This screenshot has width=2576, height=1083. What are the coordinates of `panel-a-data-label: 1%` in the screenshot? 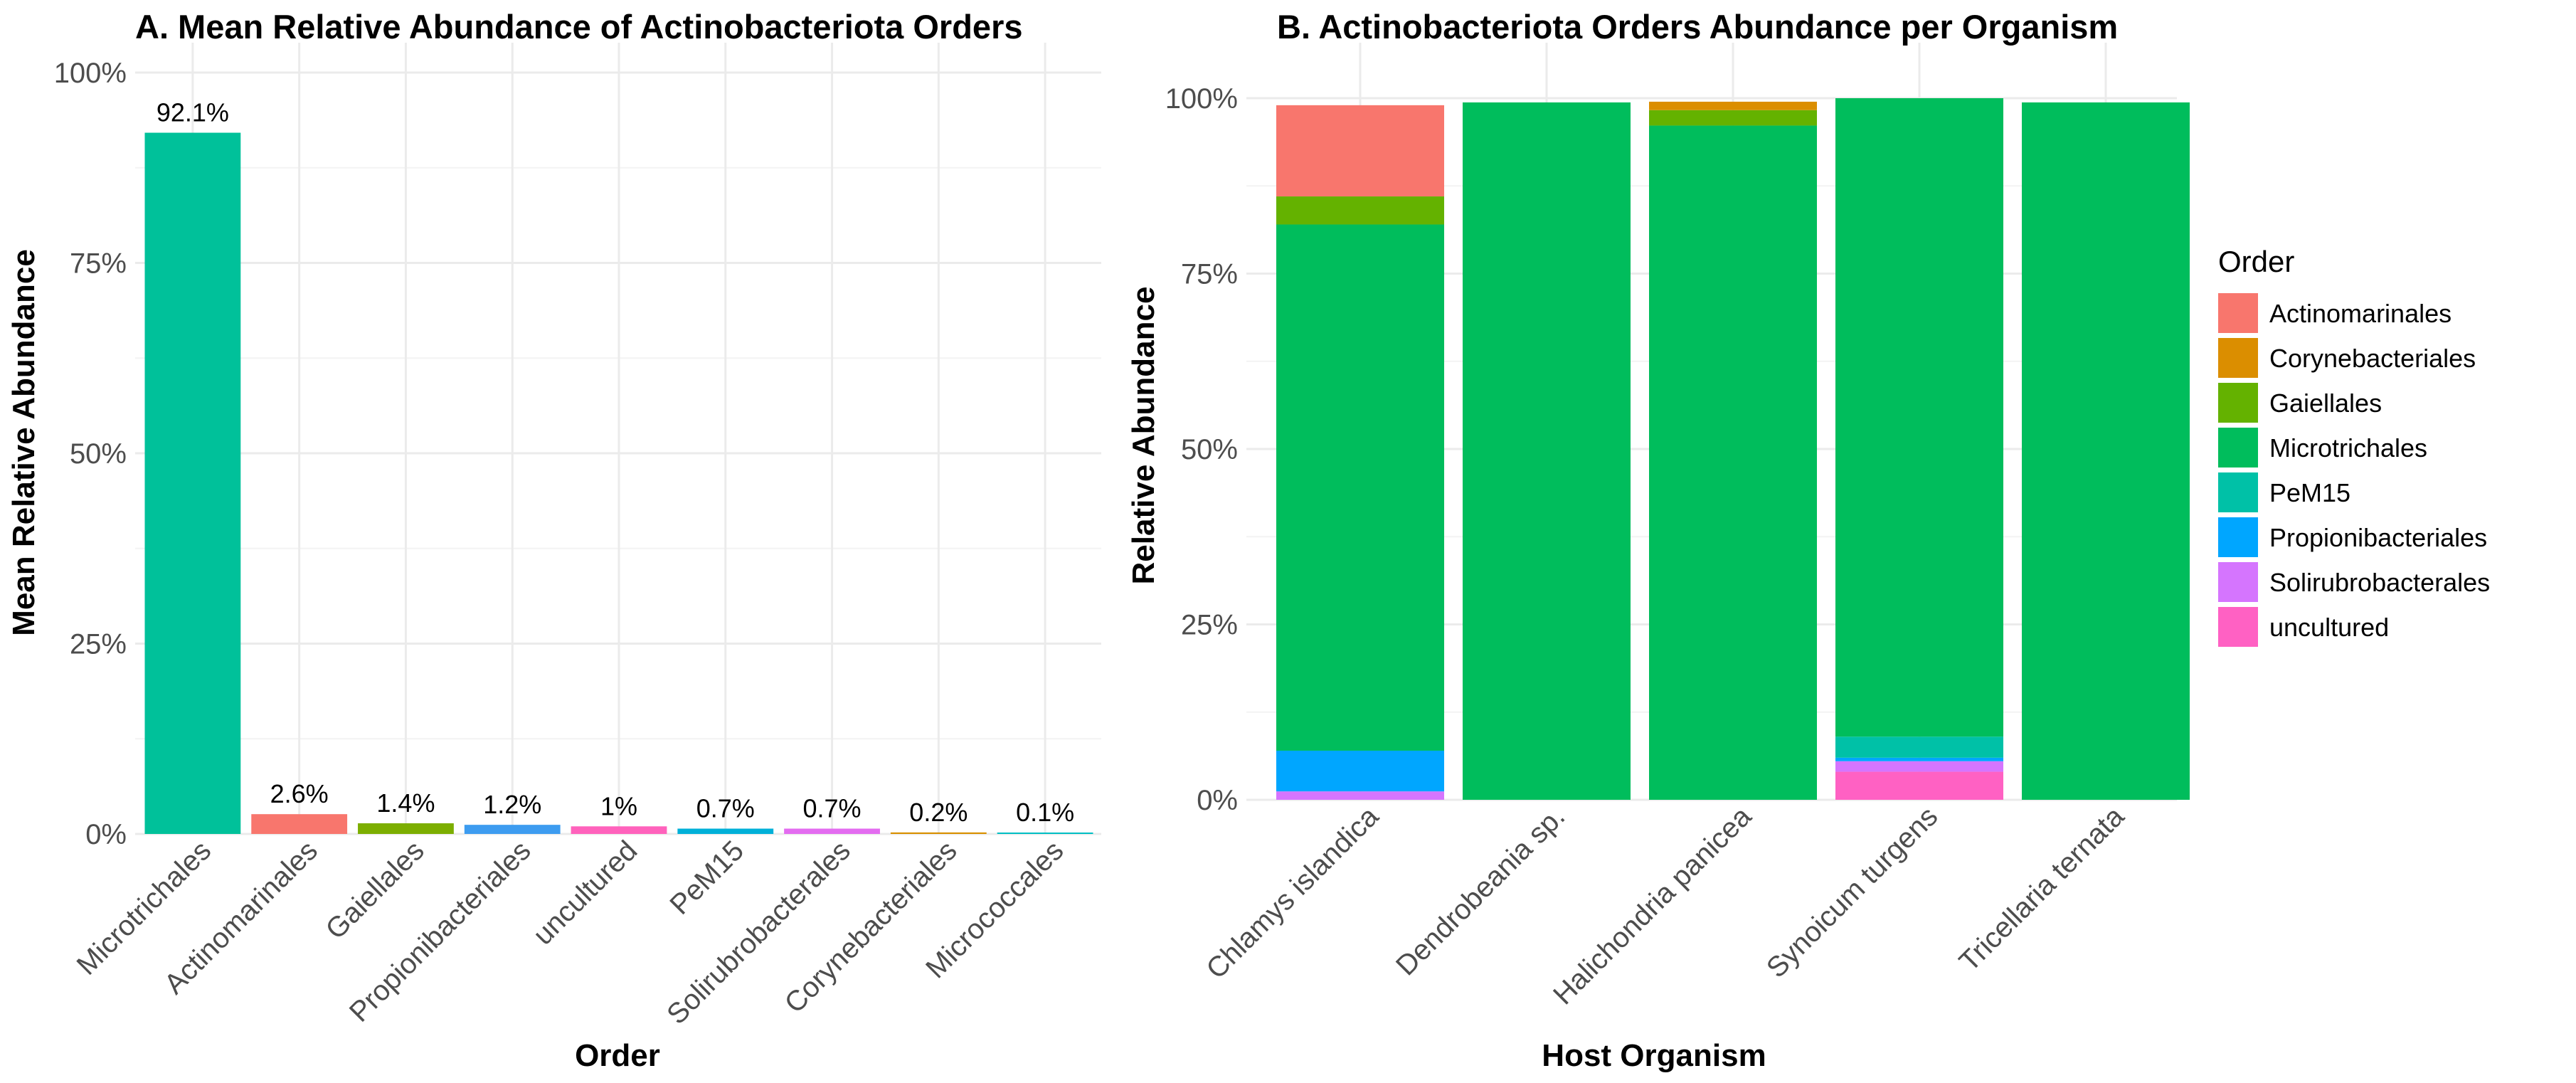 It's located at (619, 805).